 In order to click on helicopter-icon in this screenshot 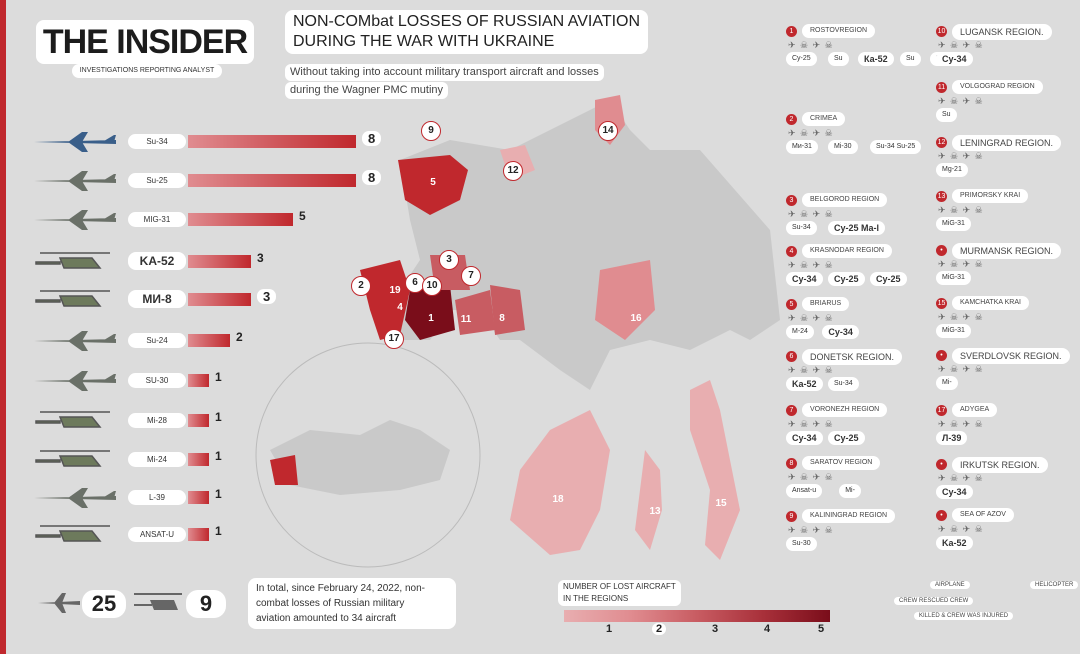, I will do `click(72, 533)`.